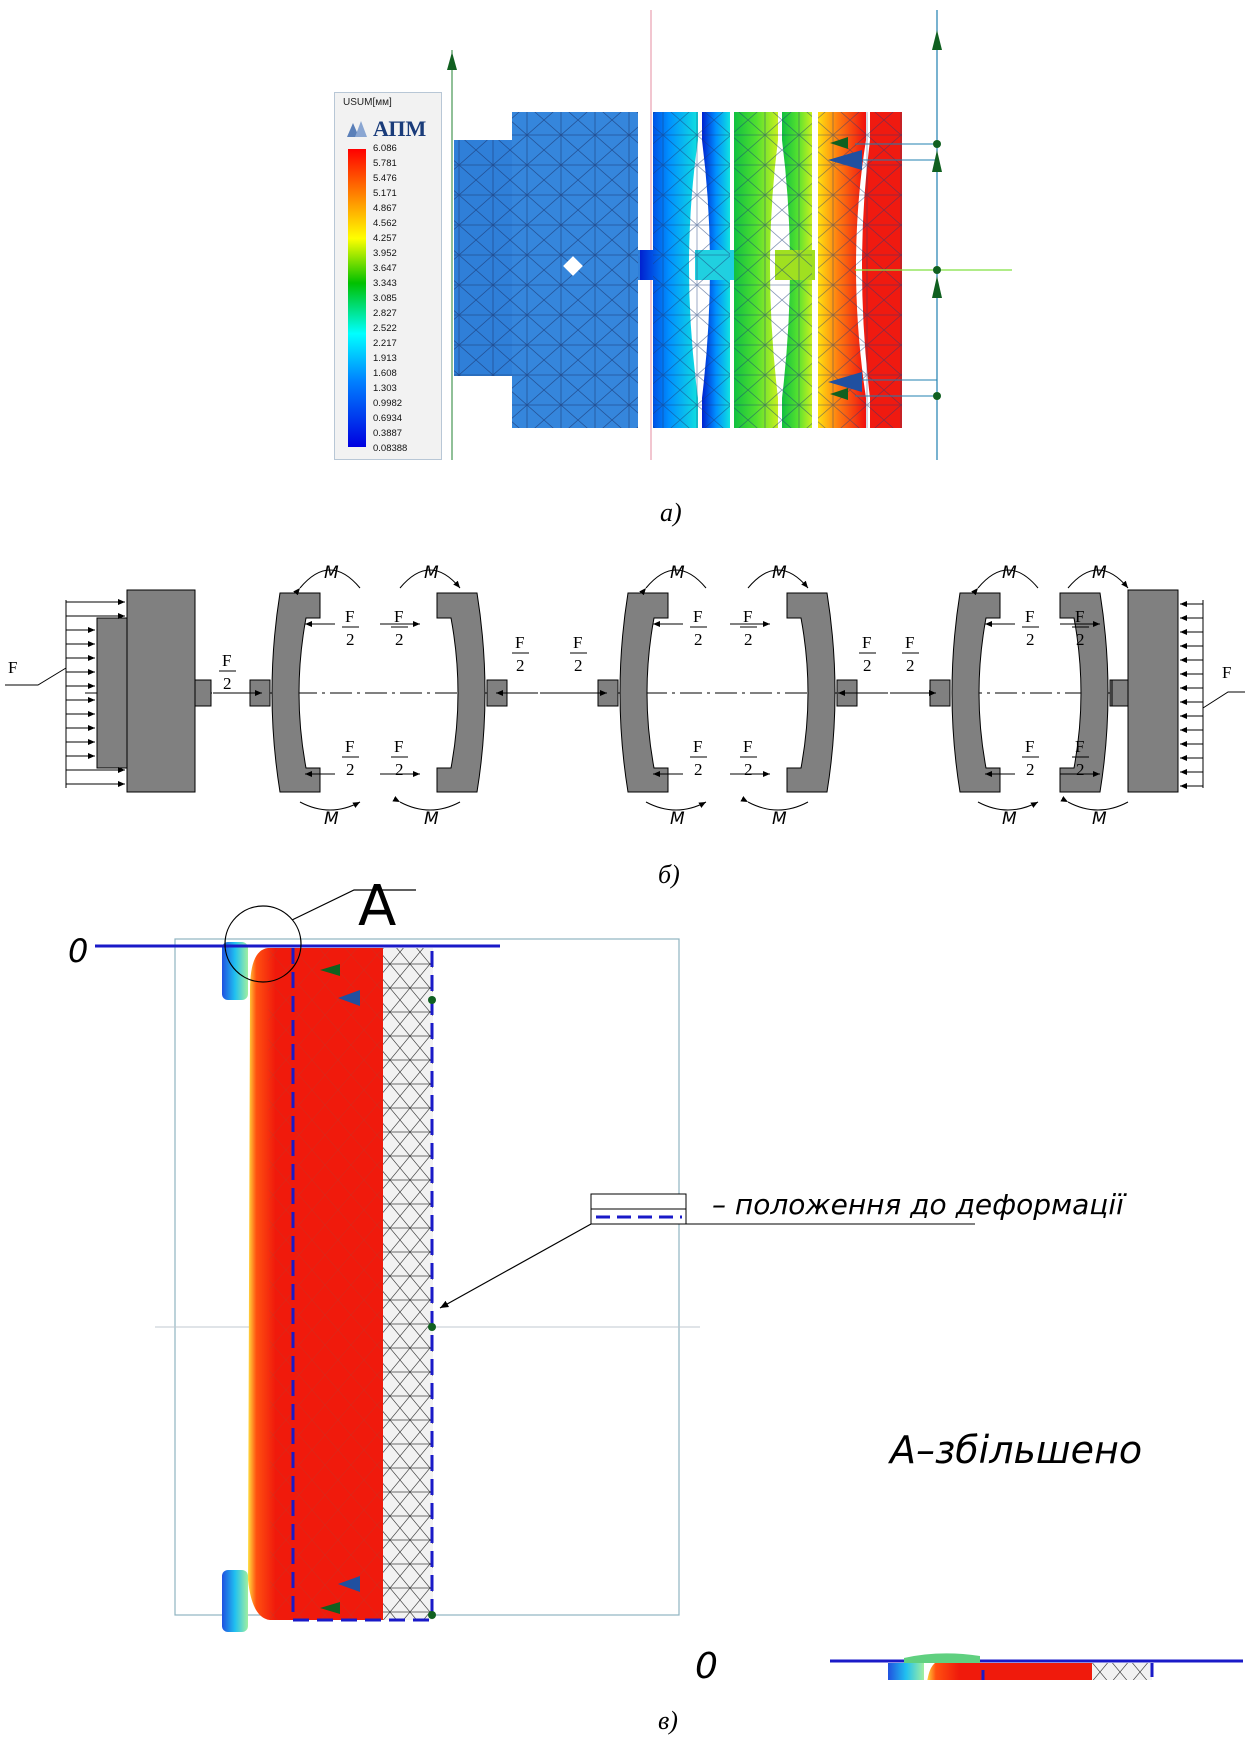  I want to click on dashed-line-legend, so click(707, 1251).